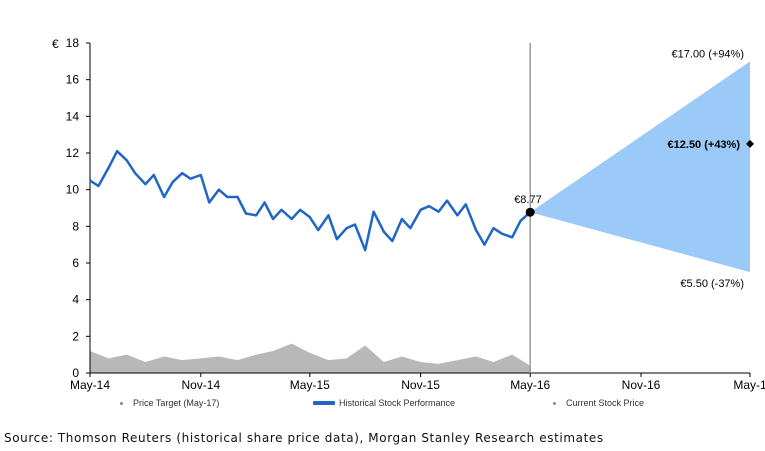 This screenshot has height=451, width=765. Describe the element at coordinates (75, 263) in the screenshot. I see `y-tick-label: 6` at that location.